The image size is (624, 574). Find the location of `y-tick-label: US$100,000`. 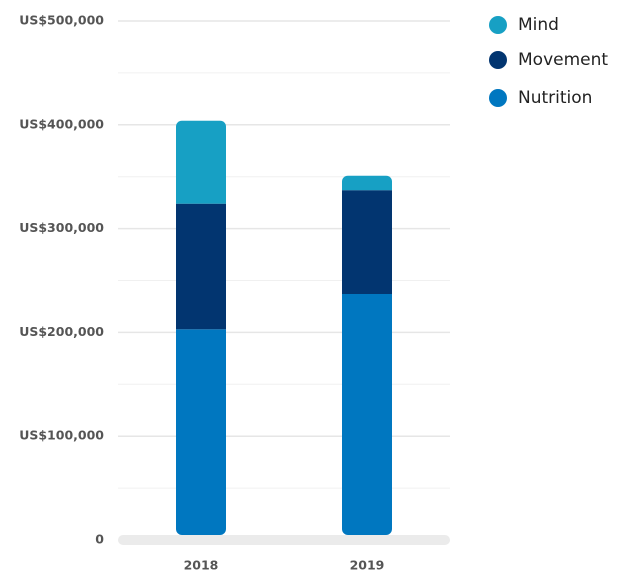

y-tick-label: US$100,000 is located at coordinates (61, 435).